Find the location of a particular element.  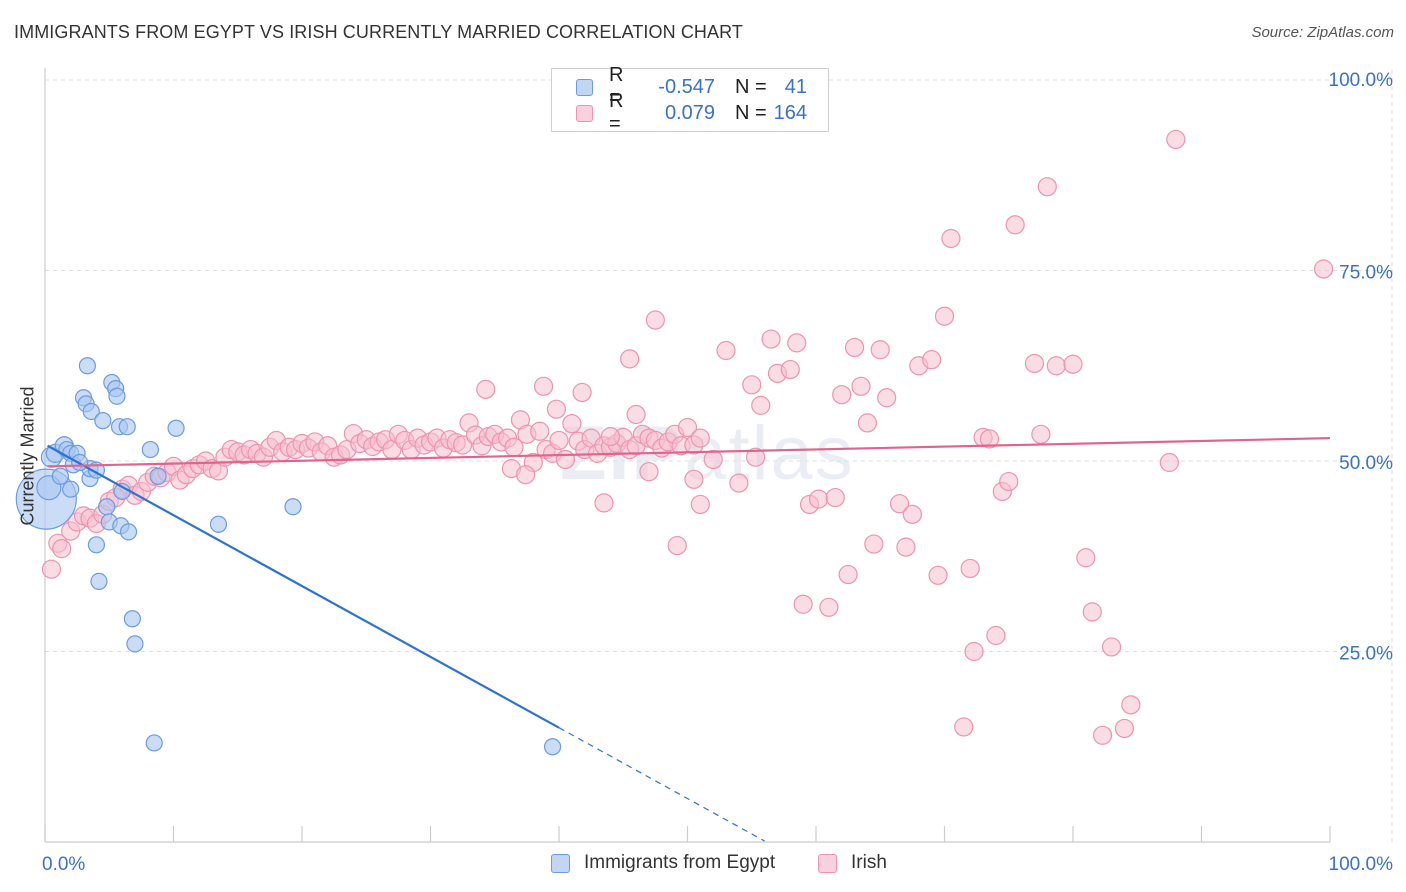

irish-trend-line is located at coordinates (689, 452).